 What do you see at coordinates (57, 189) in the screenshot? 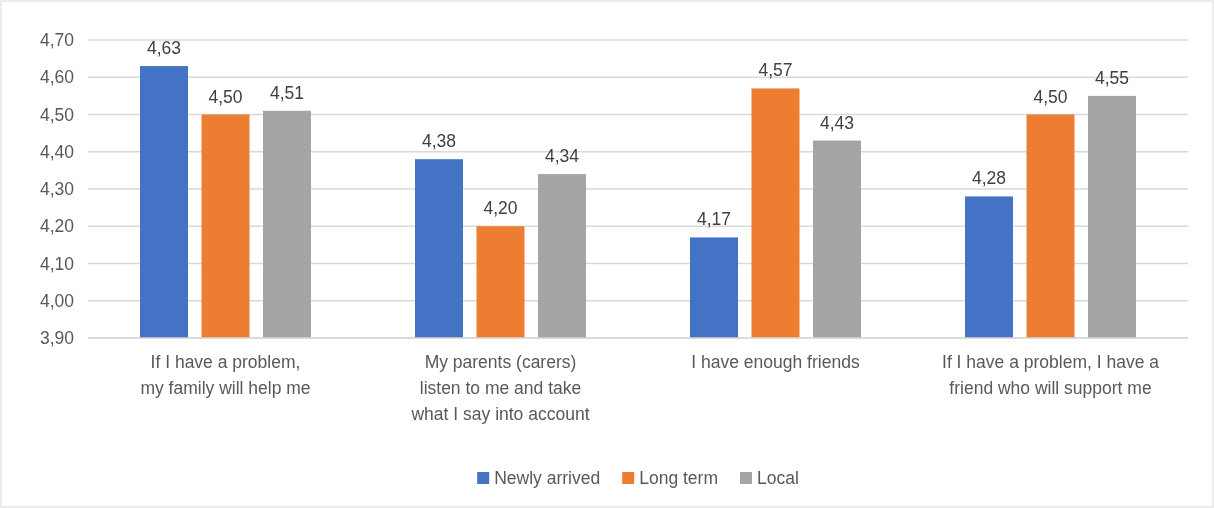
I see `y-tick-label: 4,30` at bounding box center [57, 189].